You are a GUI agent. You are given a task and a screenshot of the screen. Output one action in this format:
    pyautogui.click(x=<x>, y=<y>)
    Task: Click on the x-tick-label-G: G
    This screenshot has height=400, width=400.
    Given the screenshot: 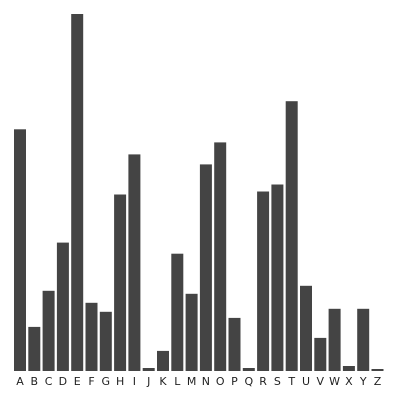 What is the action you would take?
    pyautogui.click(x=106, y=381)
    